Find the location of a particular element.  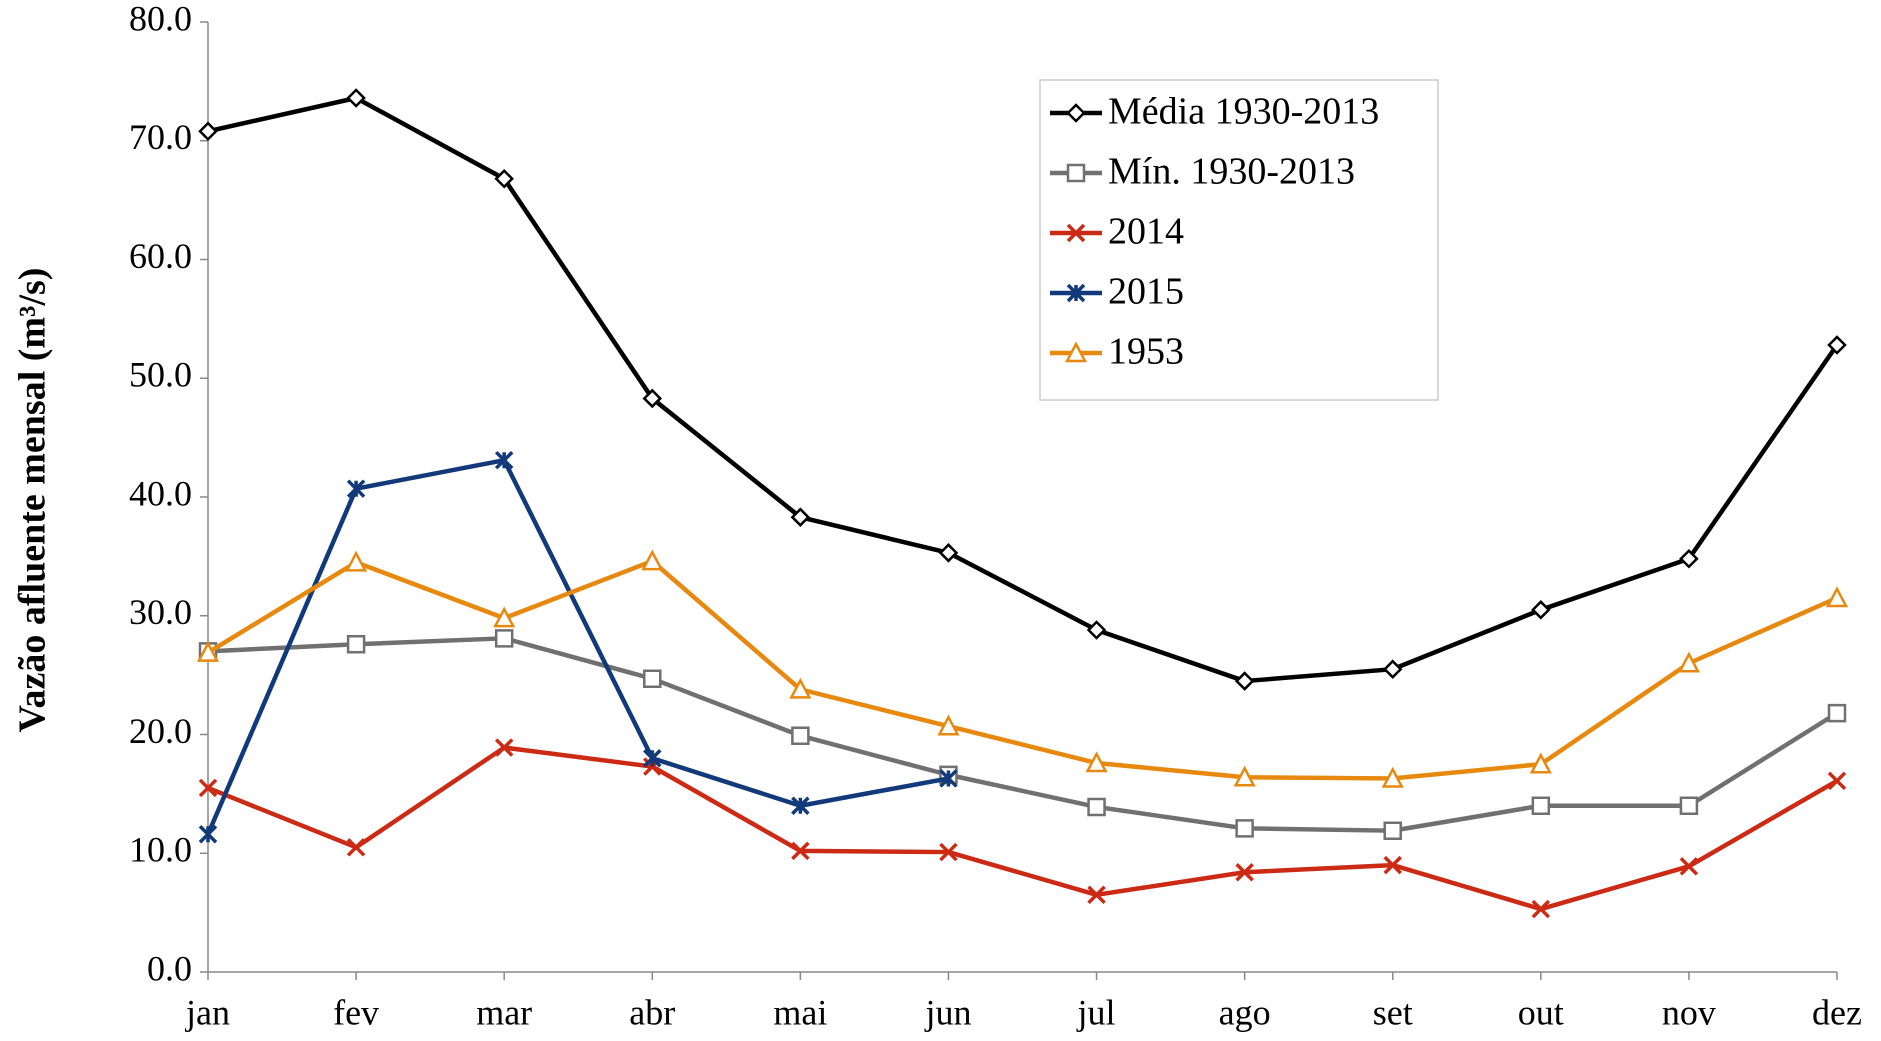

y-tick-label: 30.0 is located at coordinates (160, 612).